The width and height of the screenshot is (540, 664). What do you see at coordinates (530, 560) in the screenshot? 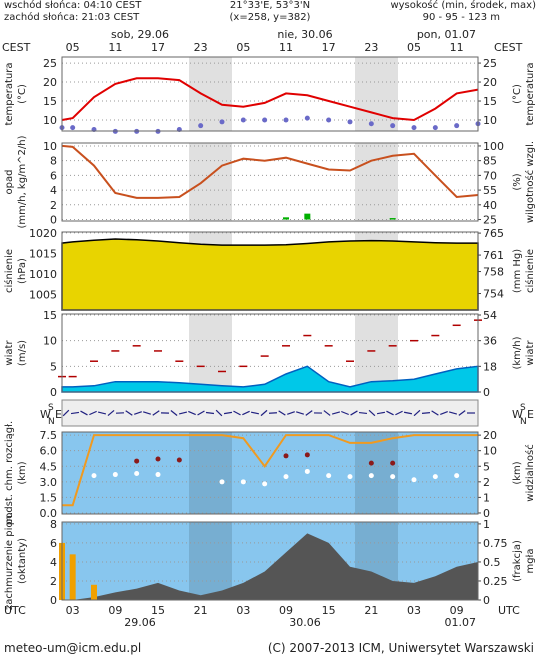
I see `y2-axis-label: mgła` at bounding box center [530, 560].